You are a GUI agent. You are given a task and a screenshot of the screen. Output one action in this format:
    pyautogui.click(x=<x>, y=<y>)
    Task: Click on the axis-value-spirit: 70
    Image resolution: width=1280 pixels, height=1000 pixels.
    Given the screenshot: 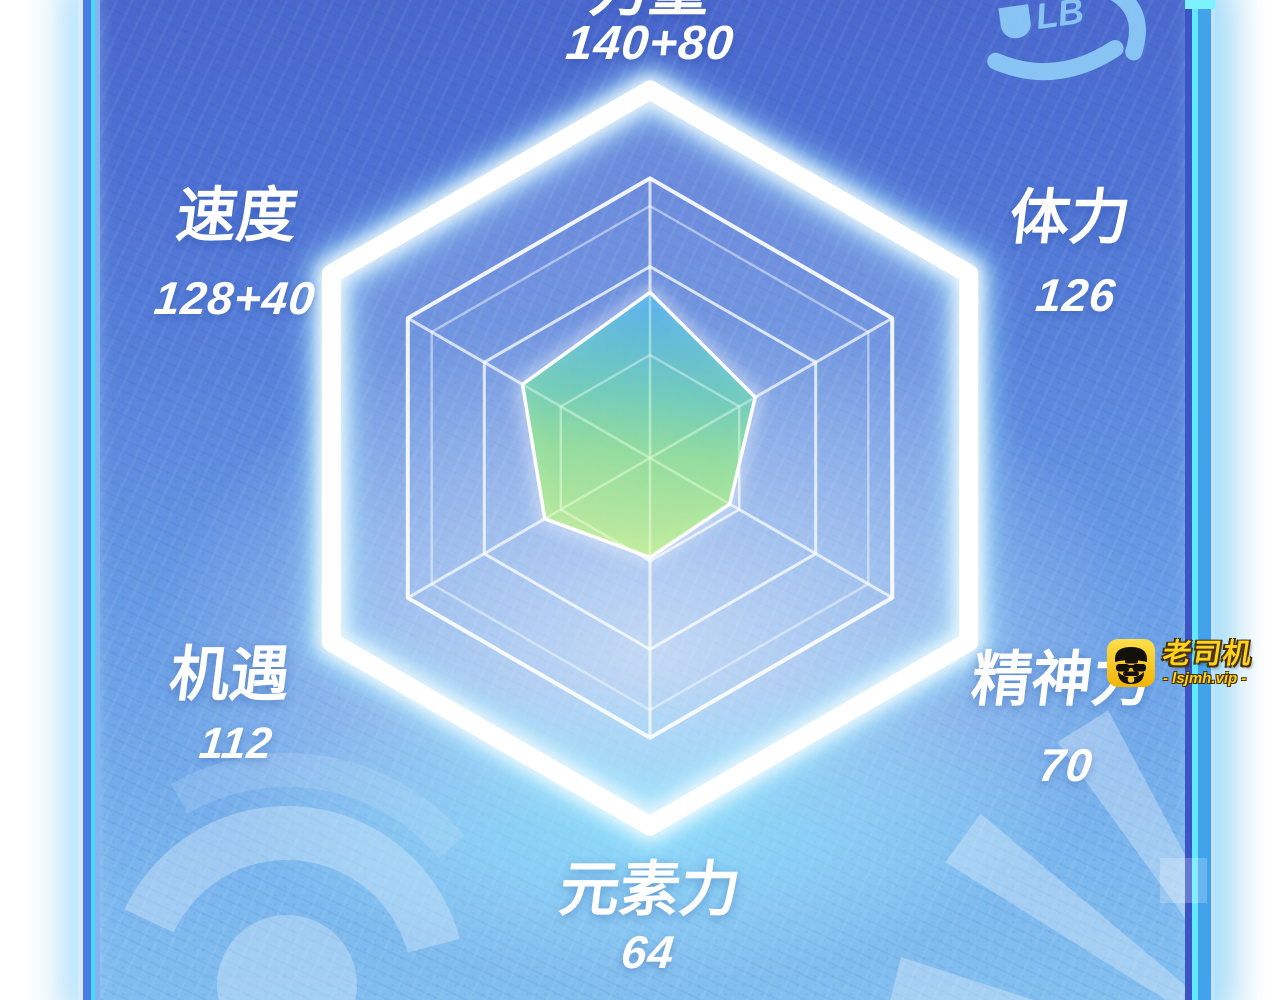 What is the action you would take?
    pyautogui.click(x=1066, y=765)
    